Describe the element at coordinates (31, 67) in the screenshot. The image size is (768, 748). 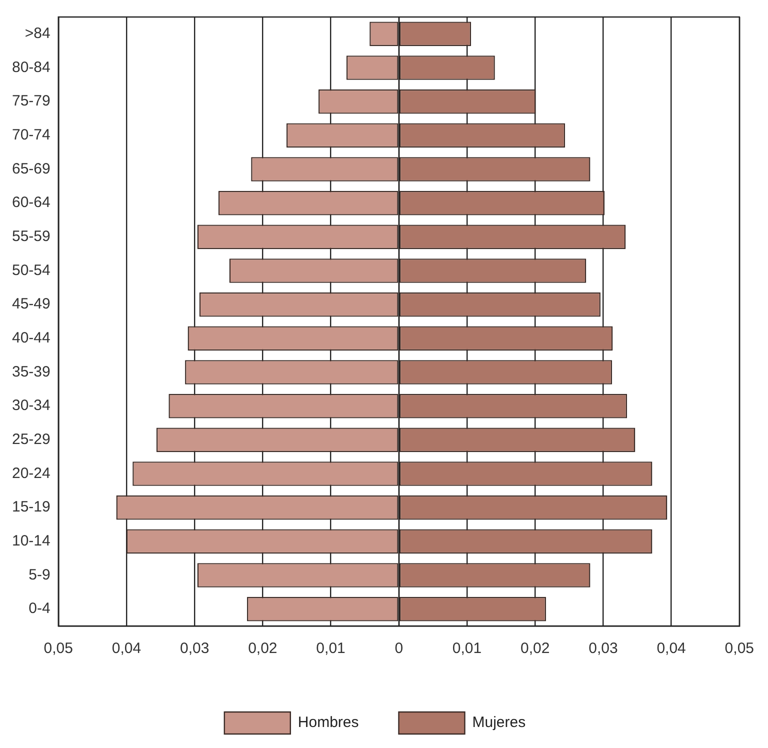
I see `y-tick-label: 80-84` at that location.